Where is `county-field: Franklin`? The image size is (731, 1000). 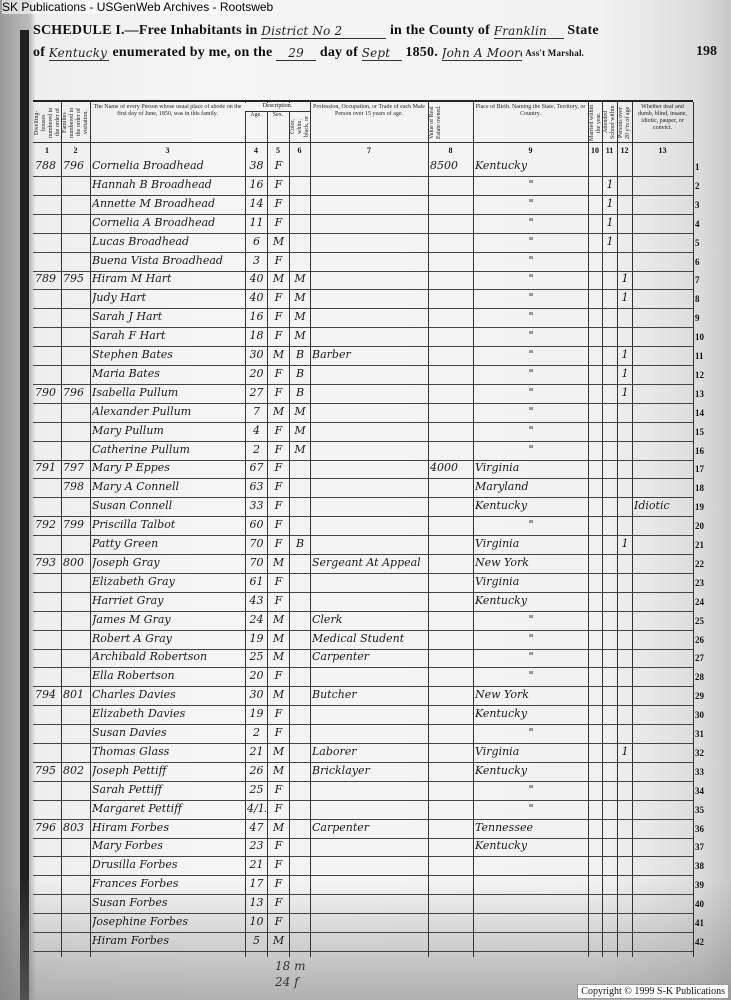
county-field: Franklin is located at coordinates (528, 31).